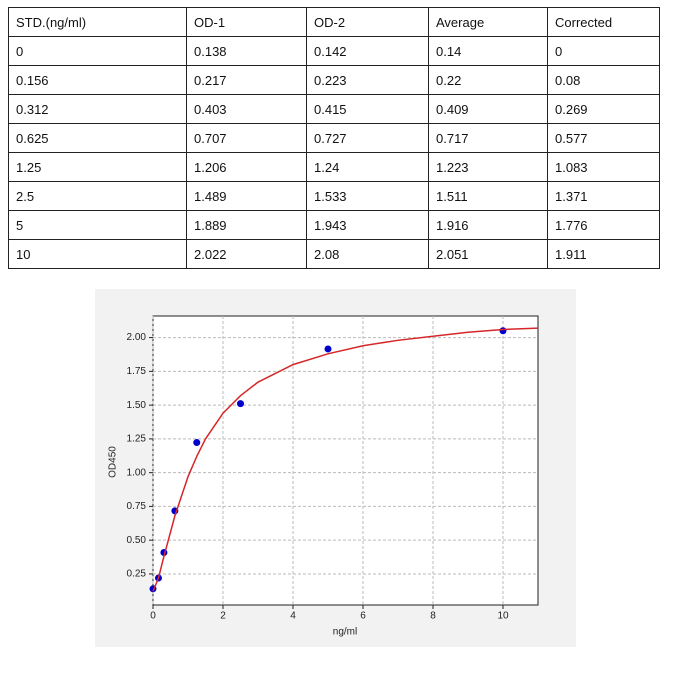  Describe the element at coordinates (246, 22) in the screenshot. I see `table-cell: OD-1` at that location.